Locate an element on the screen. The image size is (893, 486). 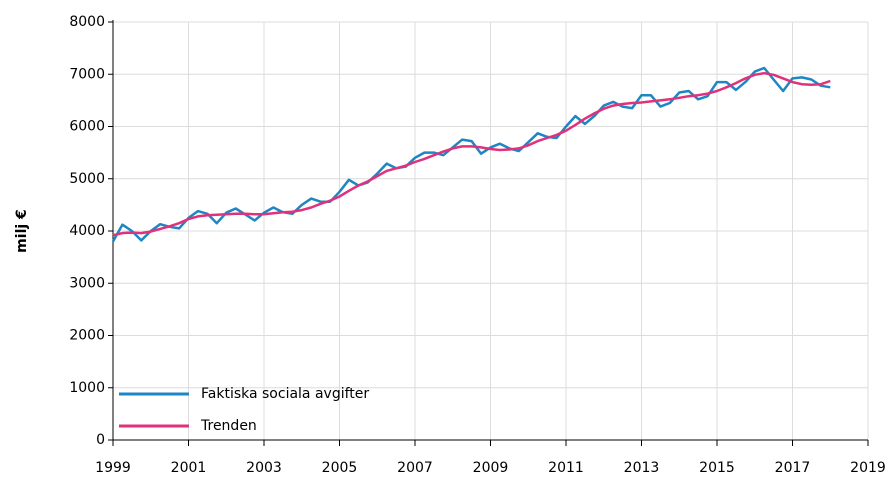
x-tick-label: 2009 is located at coordinates (491, 468).